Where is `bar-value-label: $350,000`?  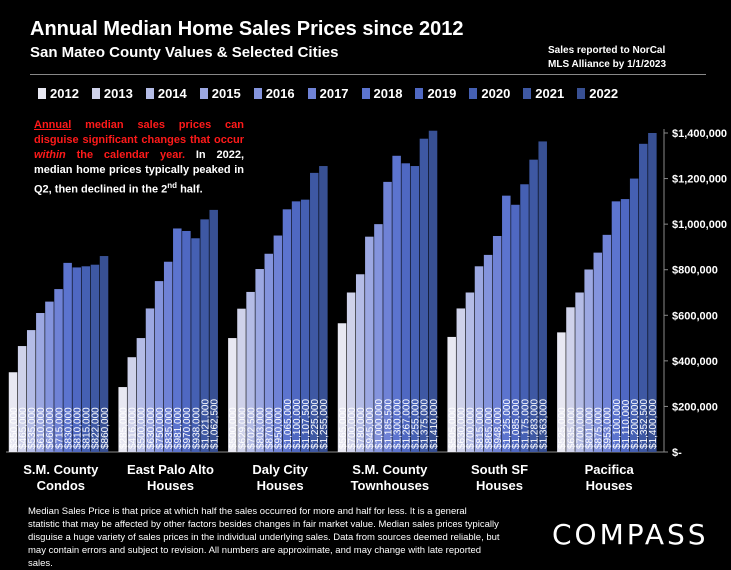
bar-value-label: $350,000 is located at coordinates (14, 428).